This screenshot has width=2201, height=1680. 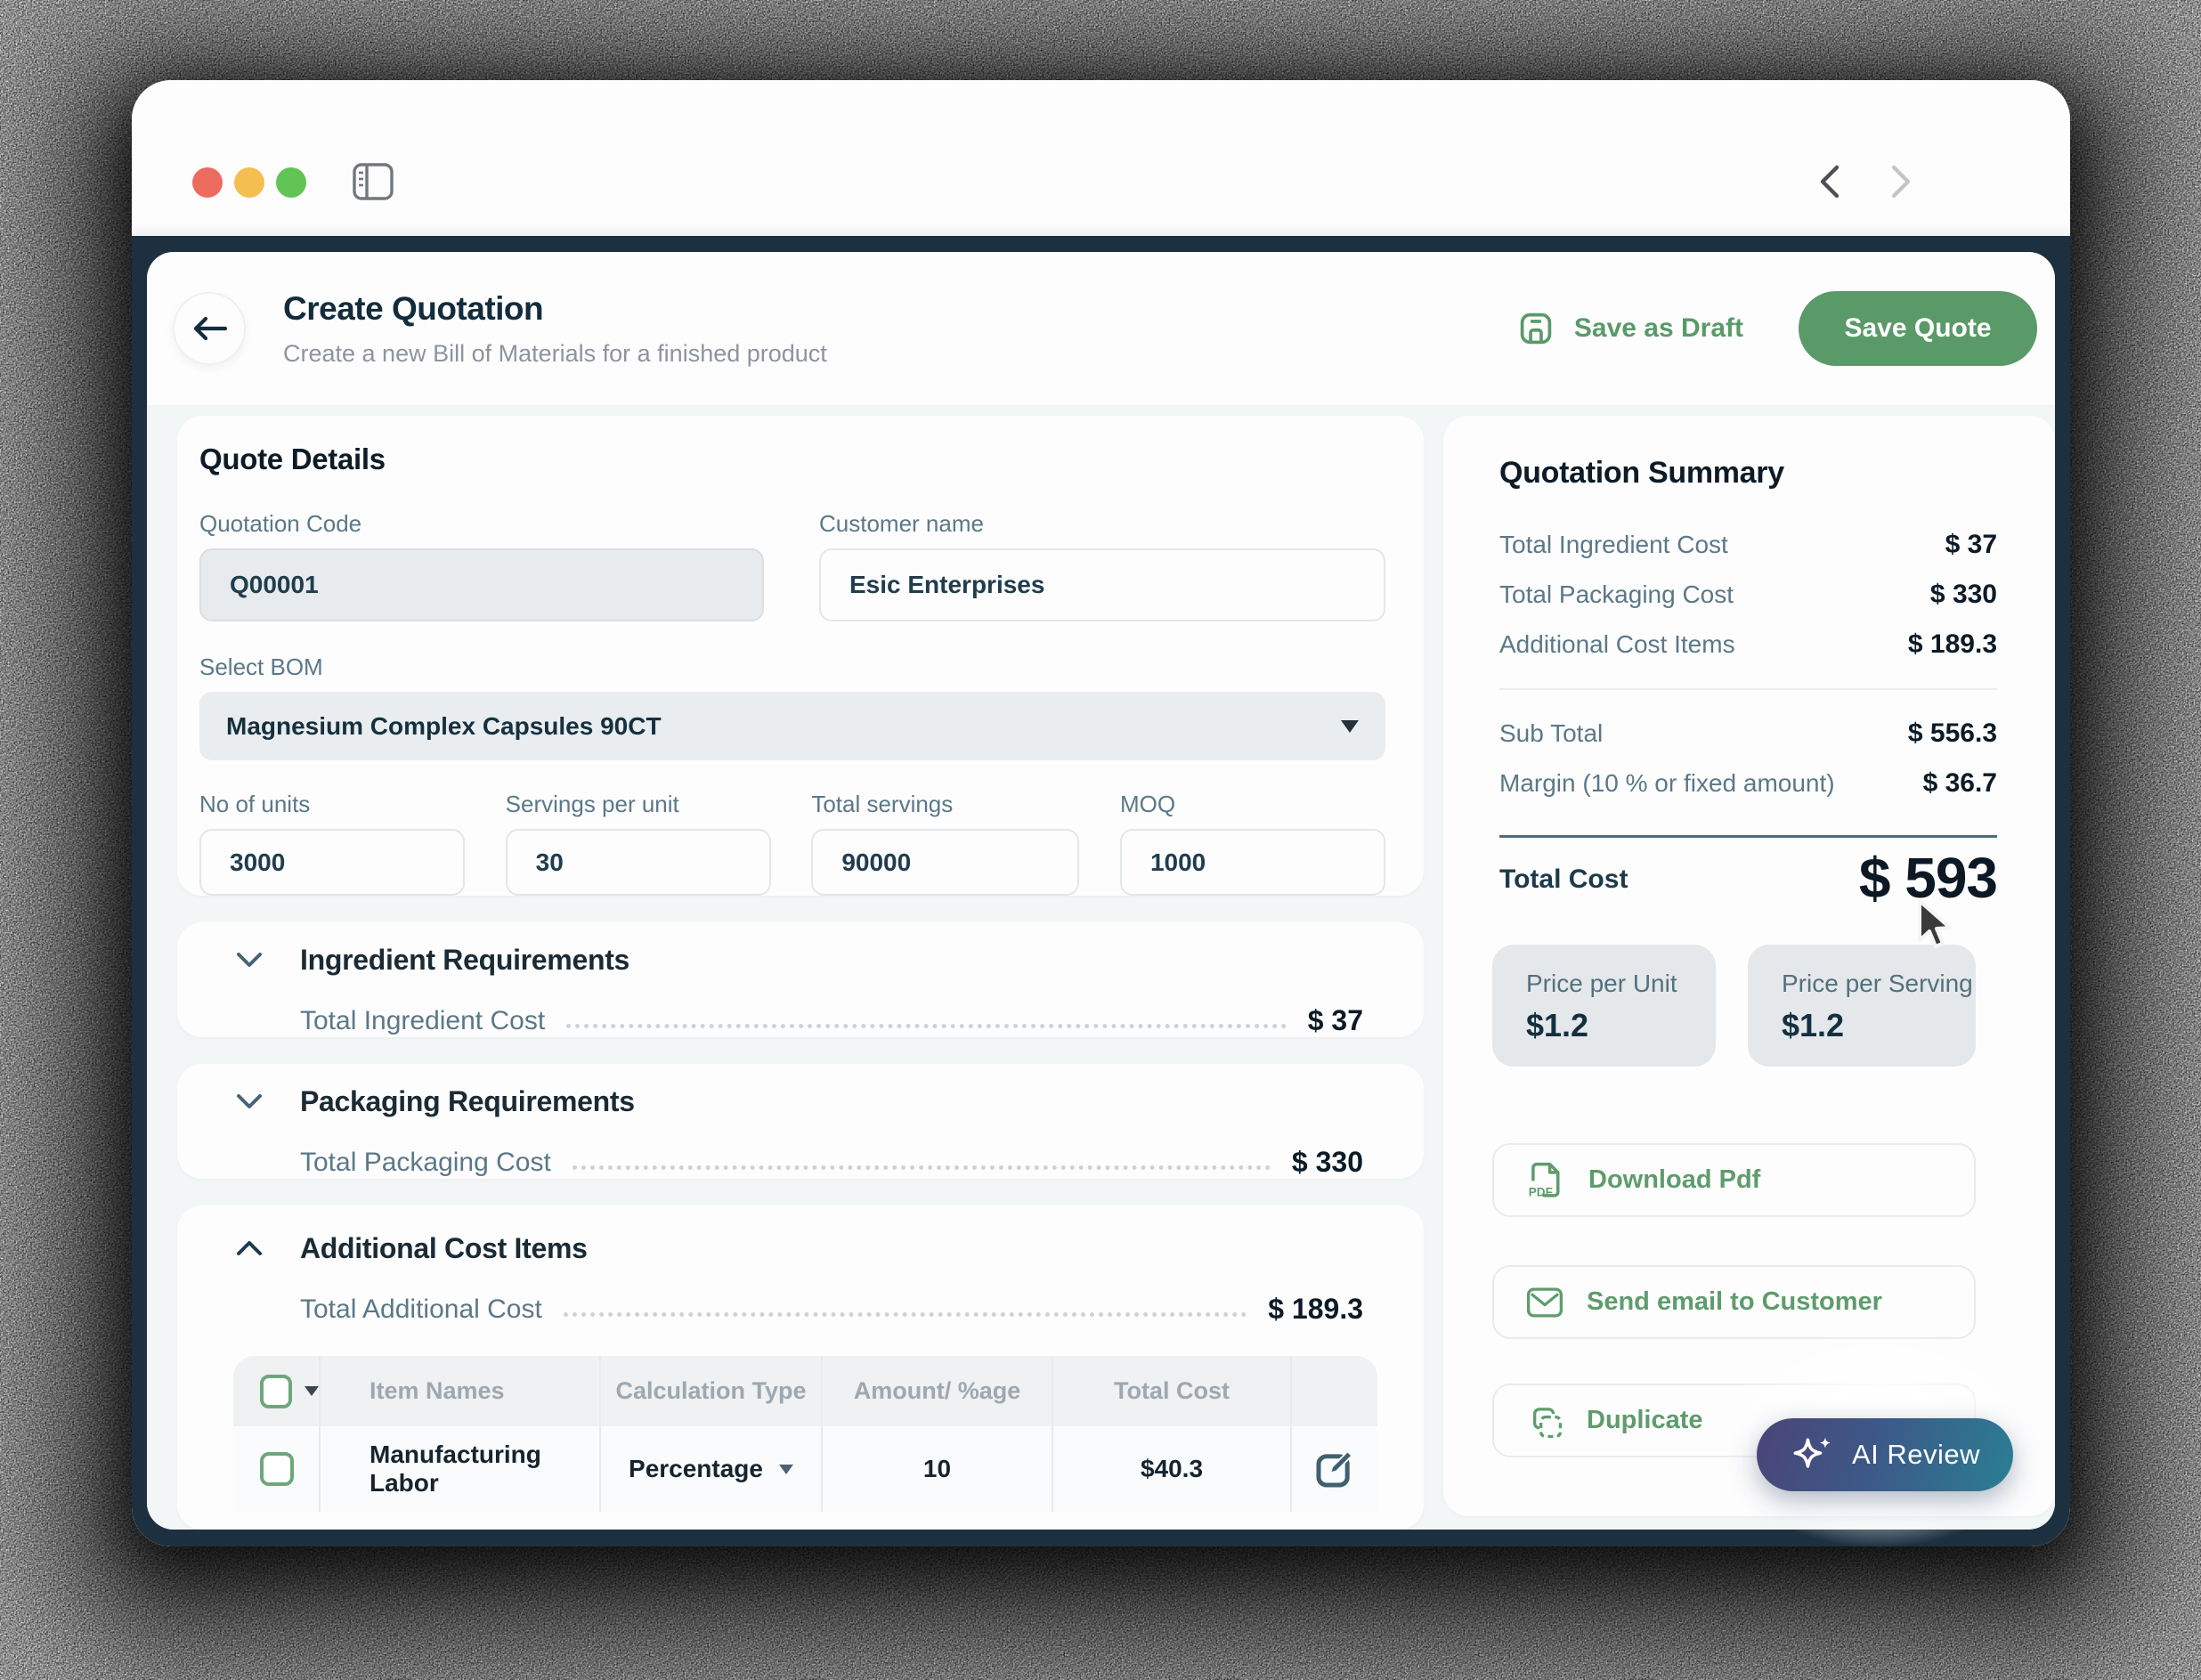 What do you see at coordinates (292, 458) in the screenshot?
I see `quote-details-title: Quote Details` at bounding box center [292, 458].